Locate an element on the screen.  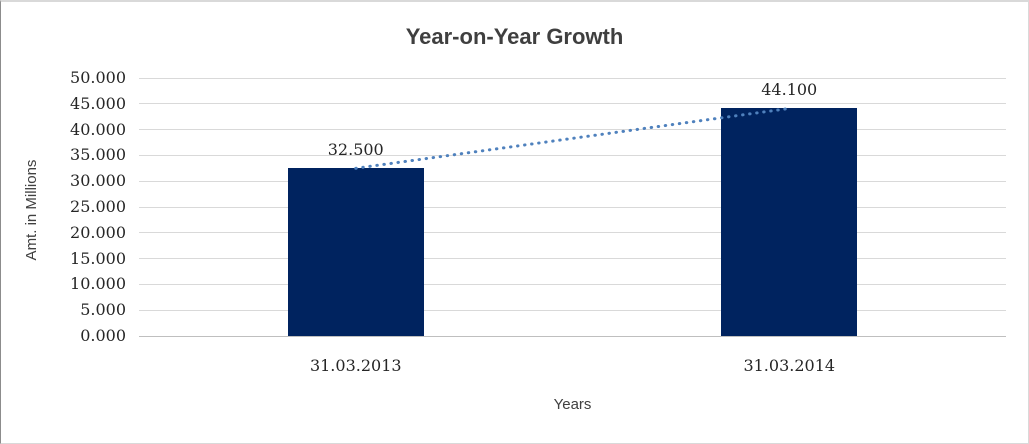
x-axis-title: Years is located at coordinates (572, 404).